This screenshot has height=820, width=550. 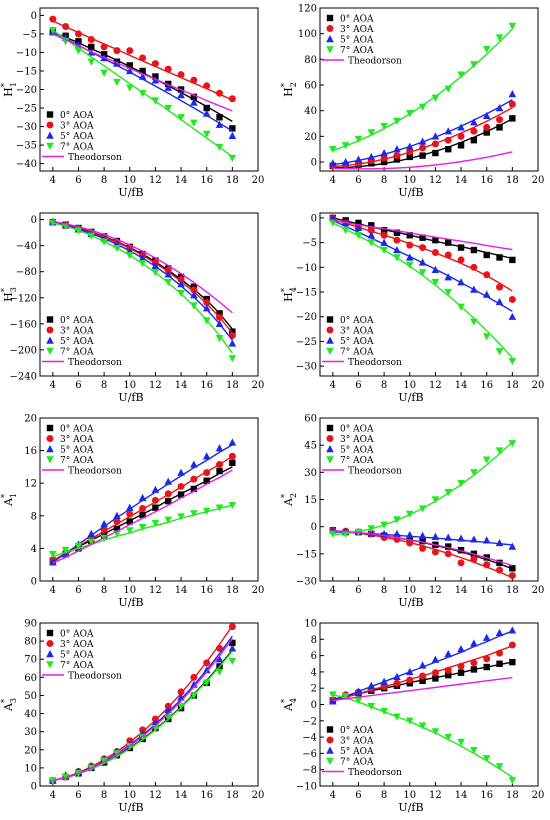 What do you see at coordinates (53, 795) in the screenshot?
I see `x-tick-label: 4` at bounding box center [53, 795].